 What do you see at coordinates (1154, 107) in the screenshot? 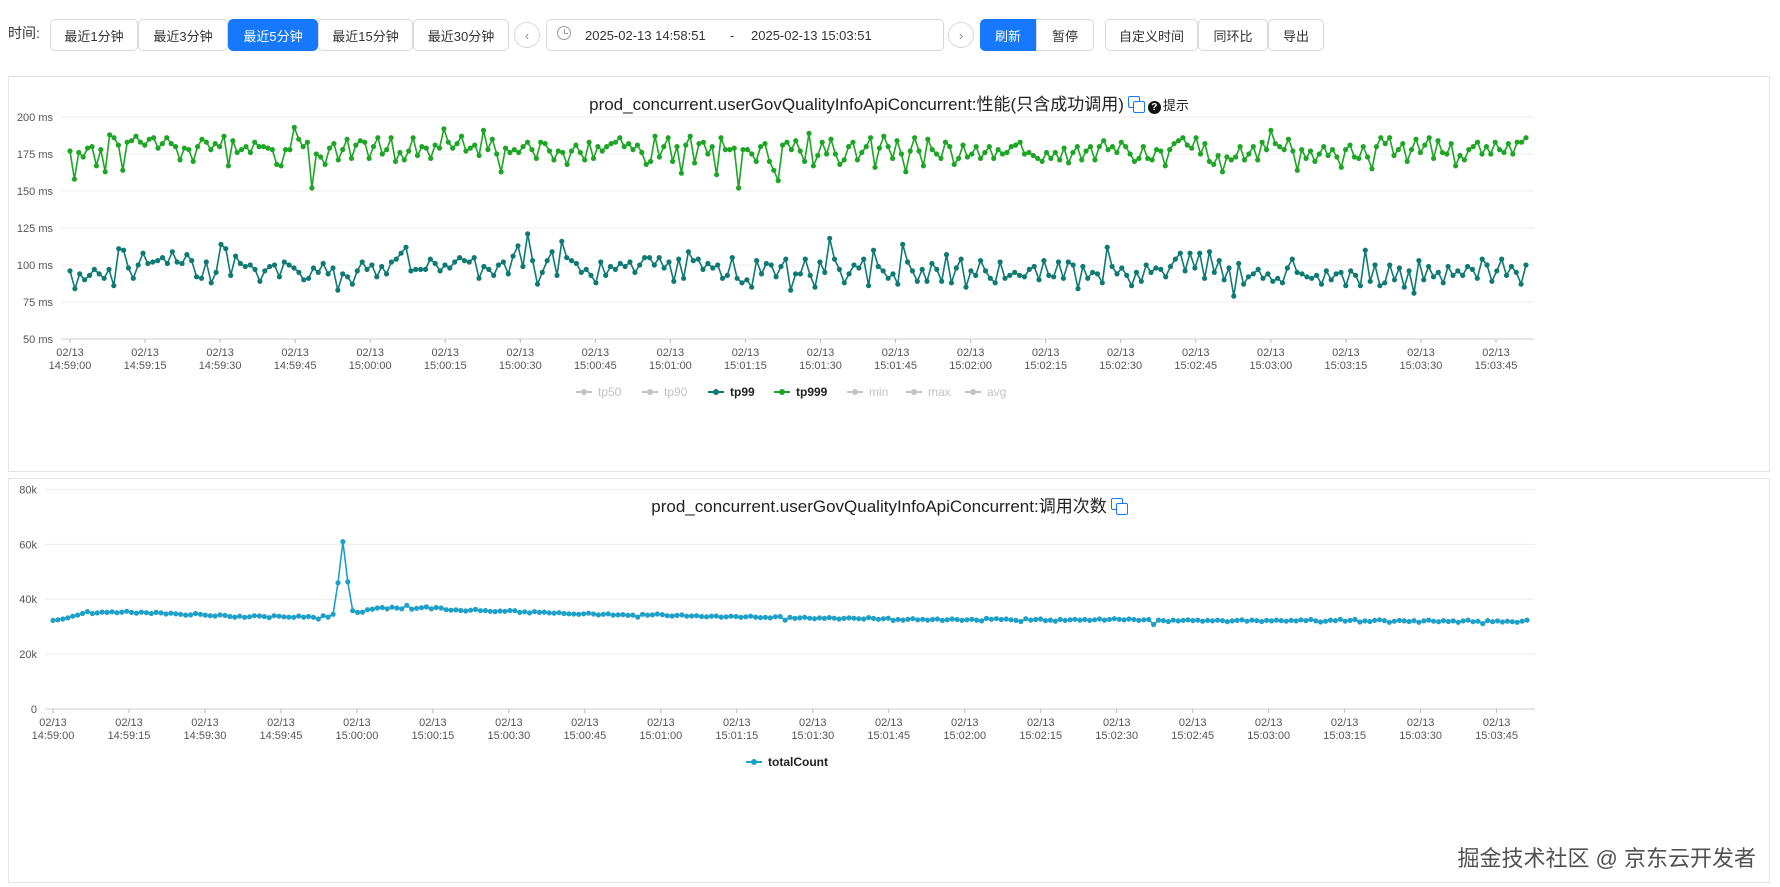
I see `question-icon: ?` at bounding box center [1154, 107].